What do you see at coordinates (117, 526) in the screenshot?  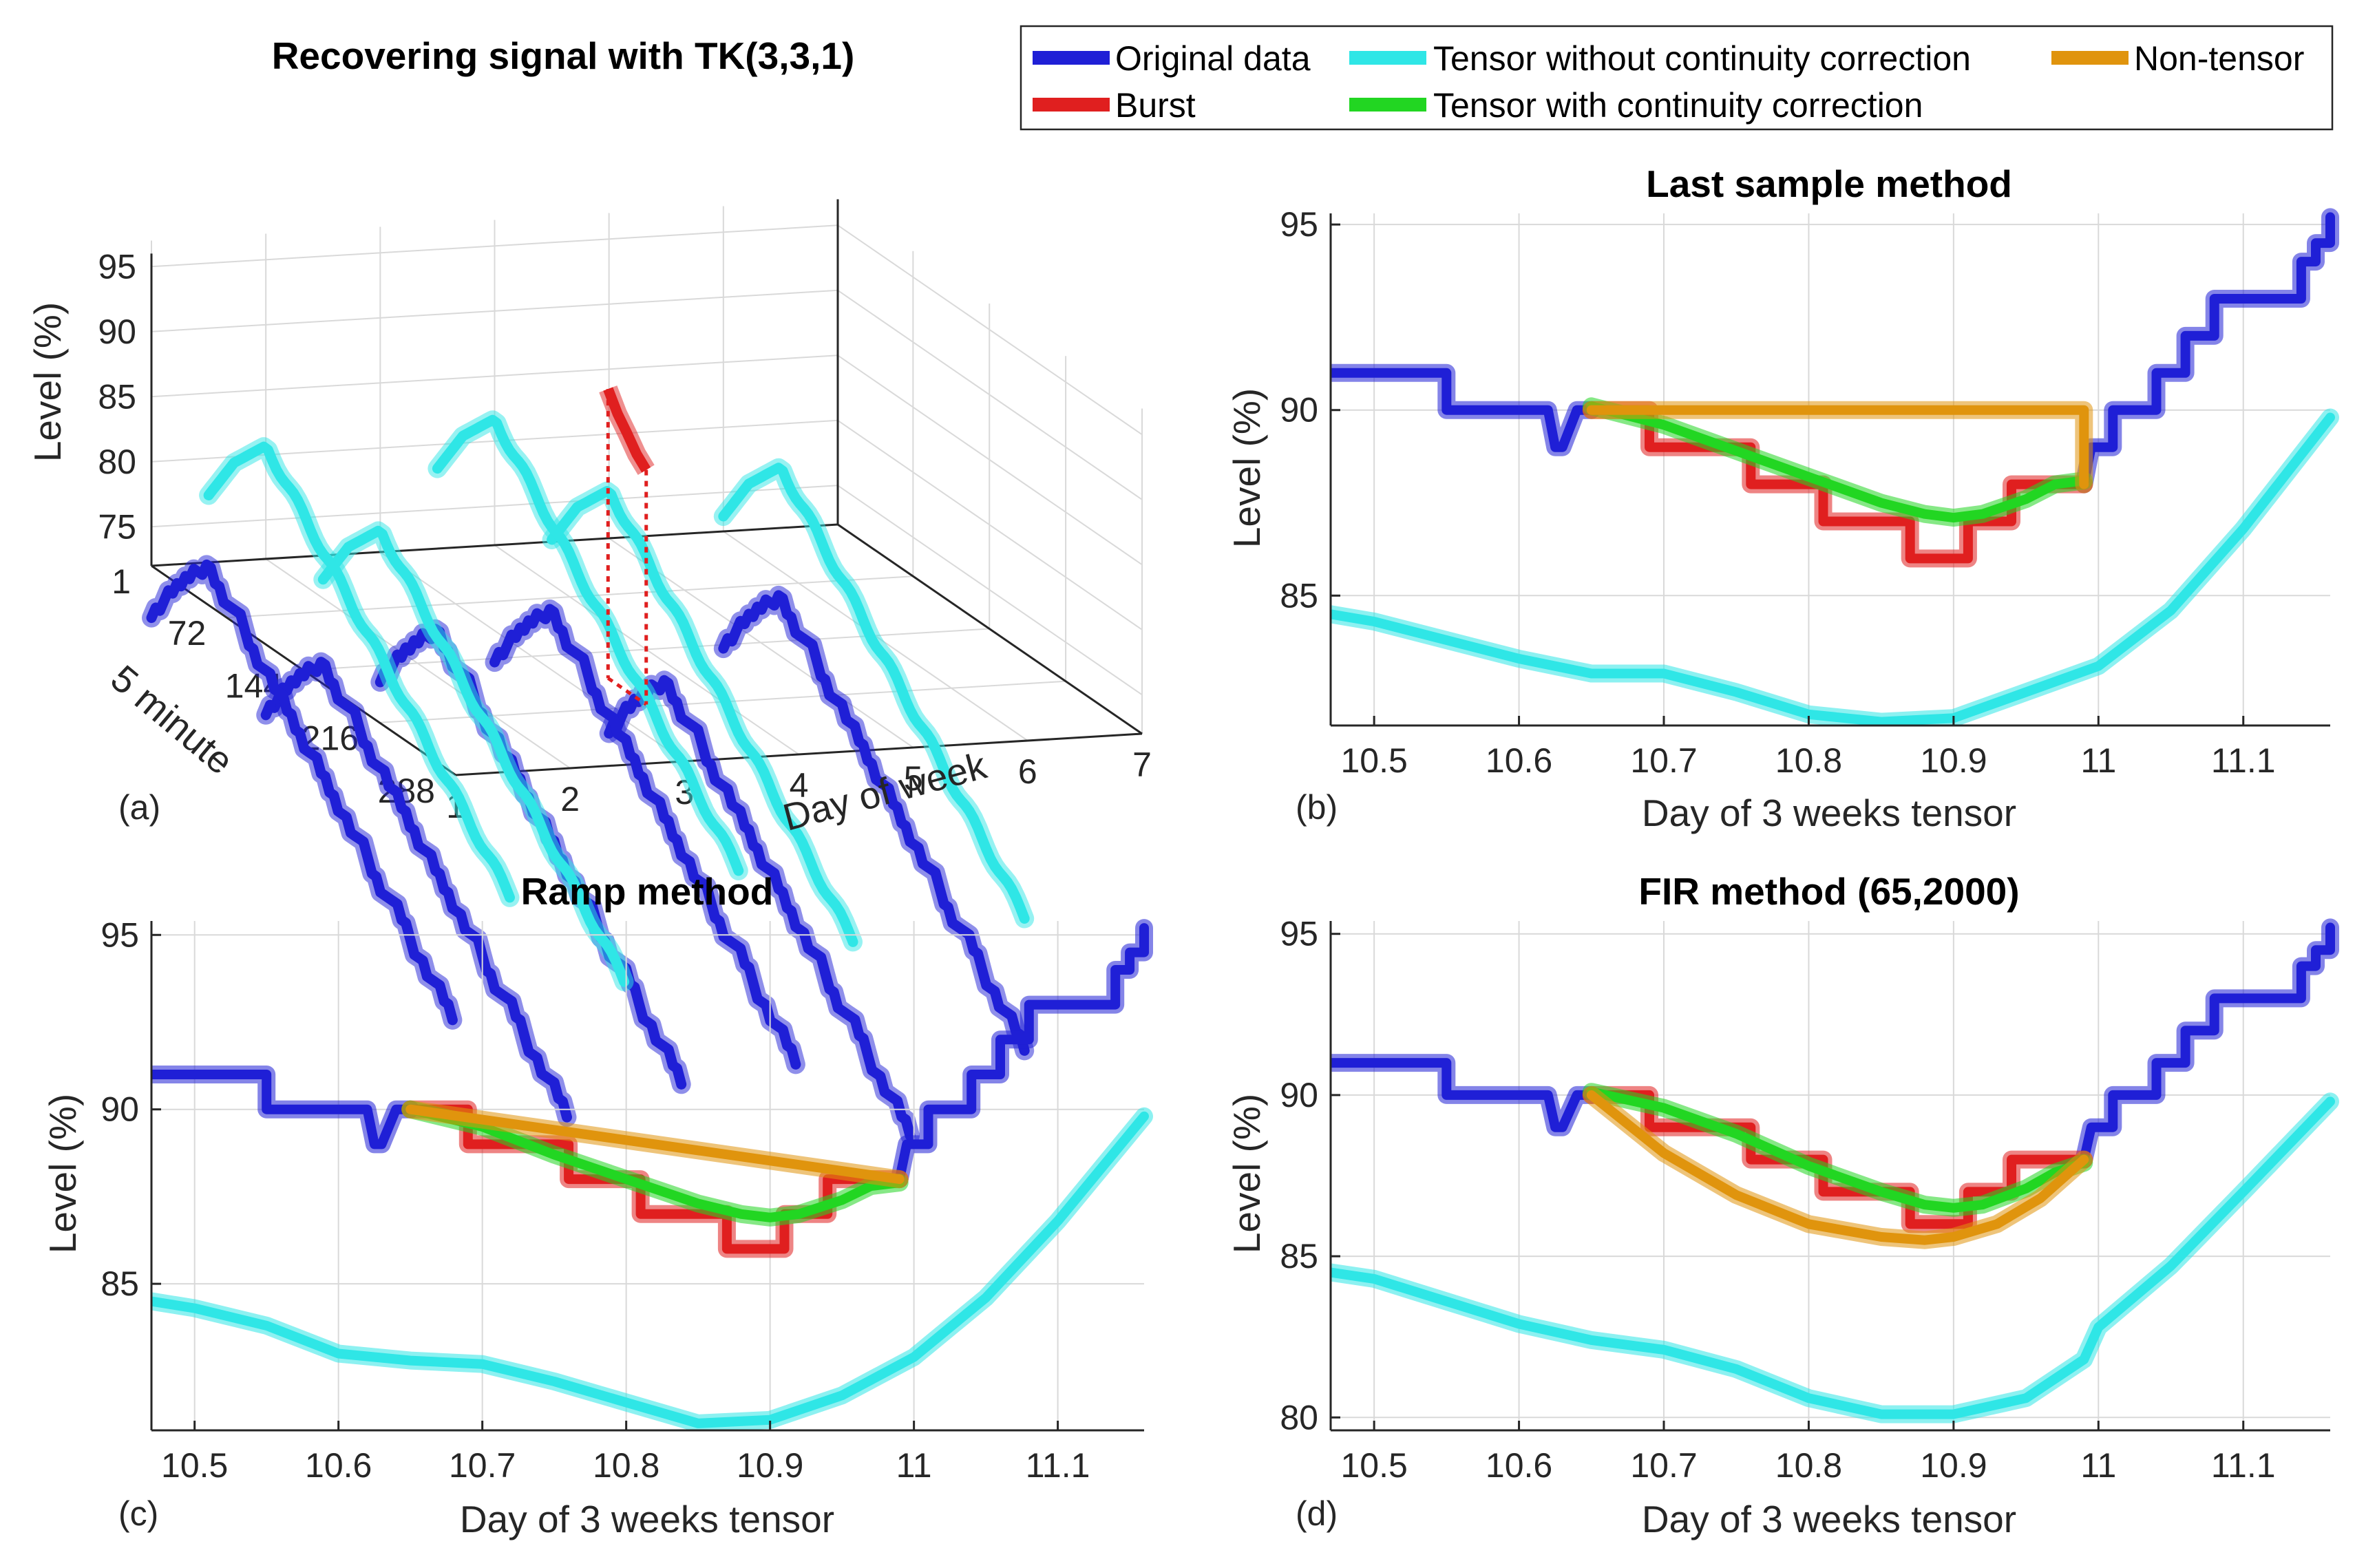 I see `z-tick-label-a: 75` at bounding box center [117, 526].